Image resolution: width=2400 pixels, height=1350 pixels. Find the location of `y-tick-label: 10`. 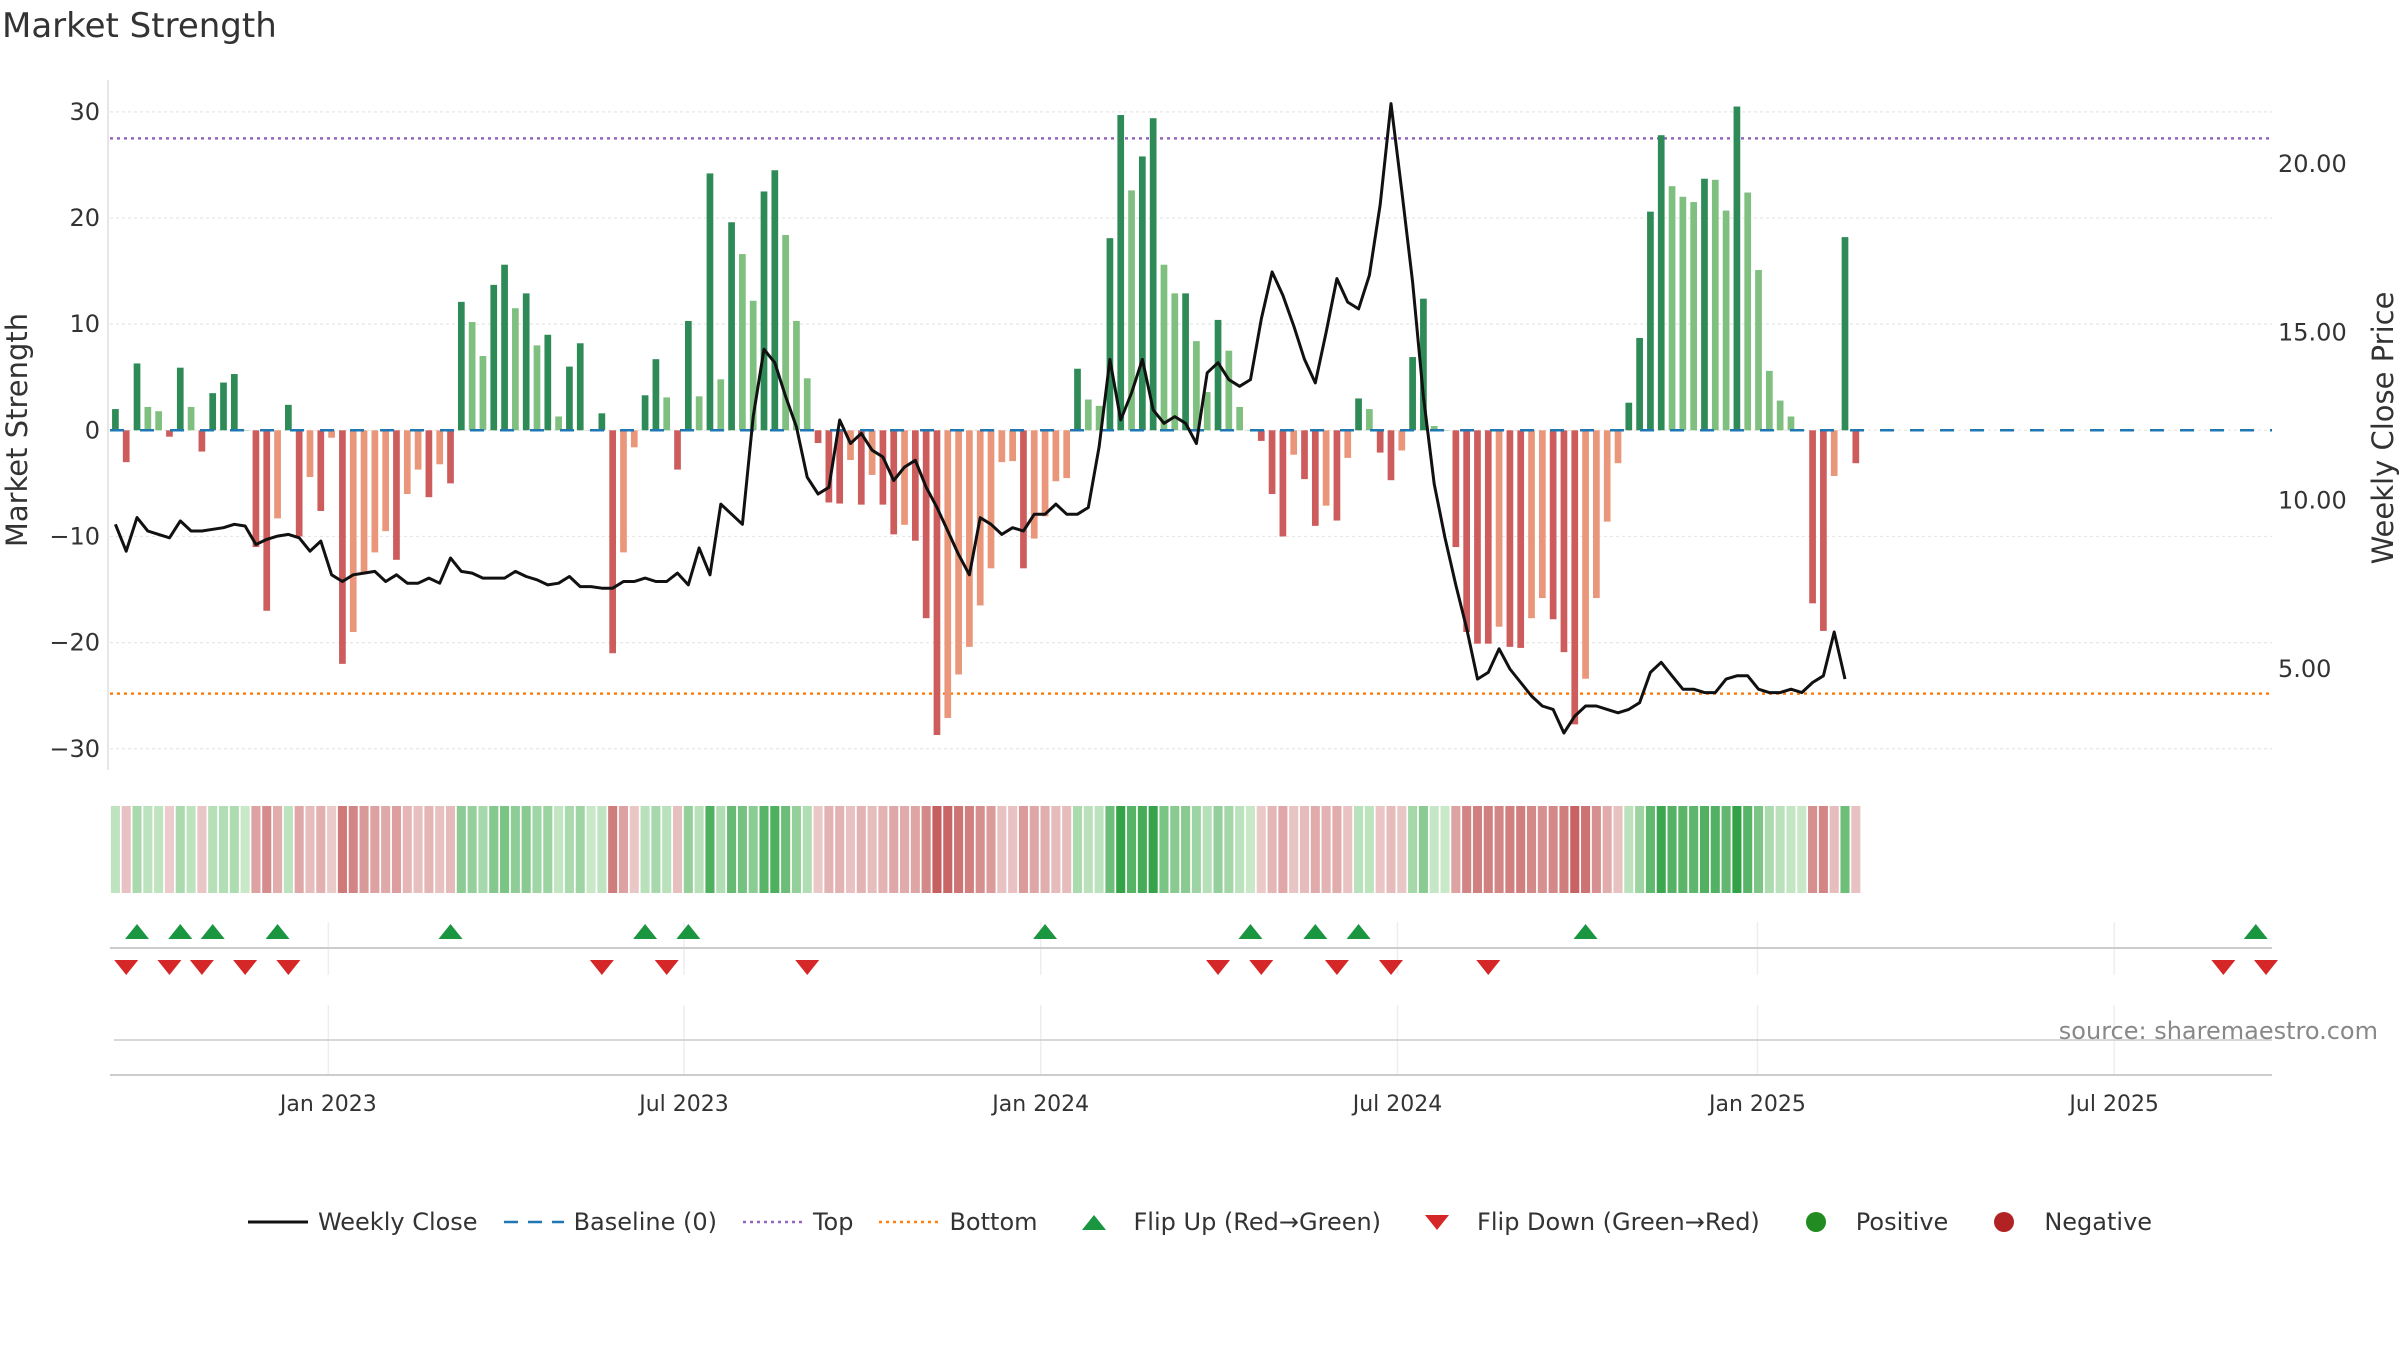

y-tick-label: 10 is located at coordinates (84, 324).